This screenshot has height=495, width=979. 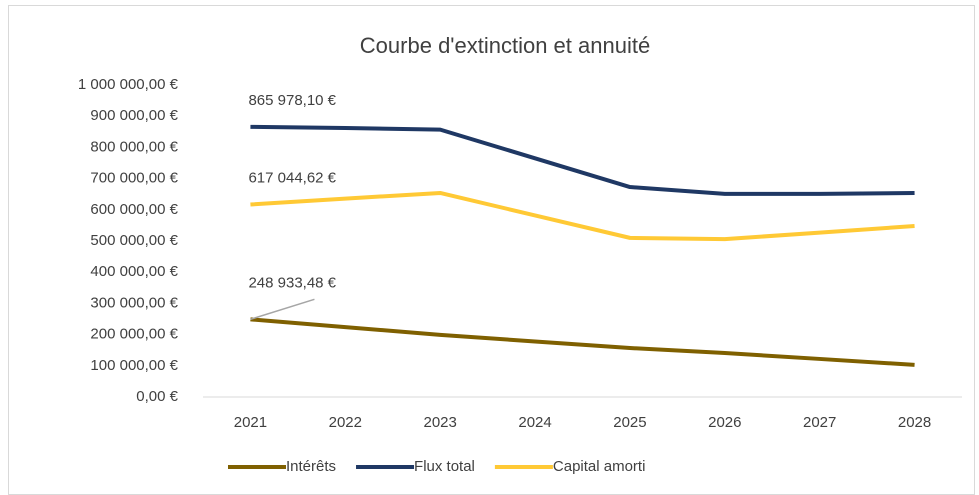 I want to click on x-tick-label: 2028, so click(x=914, y=422).